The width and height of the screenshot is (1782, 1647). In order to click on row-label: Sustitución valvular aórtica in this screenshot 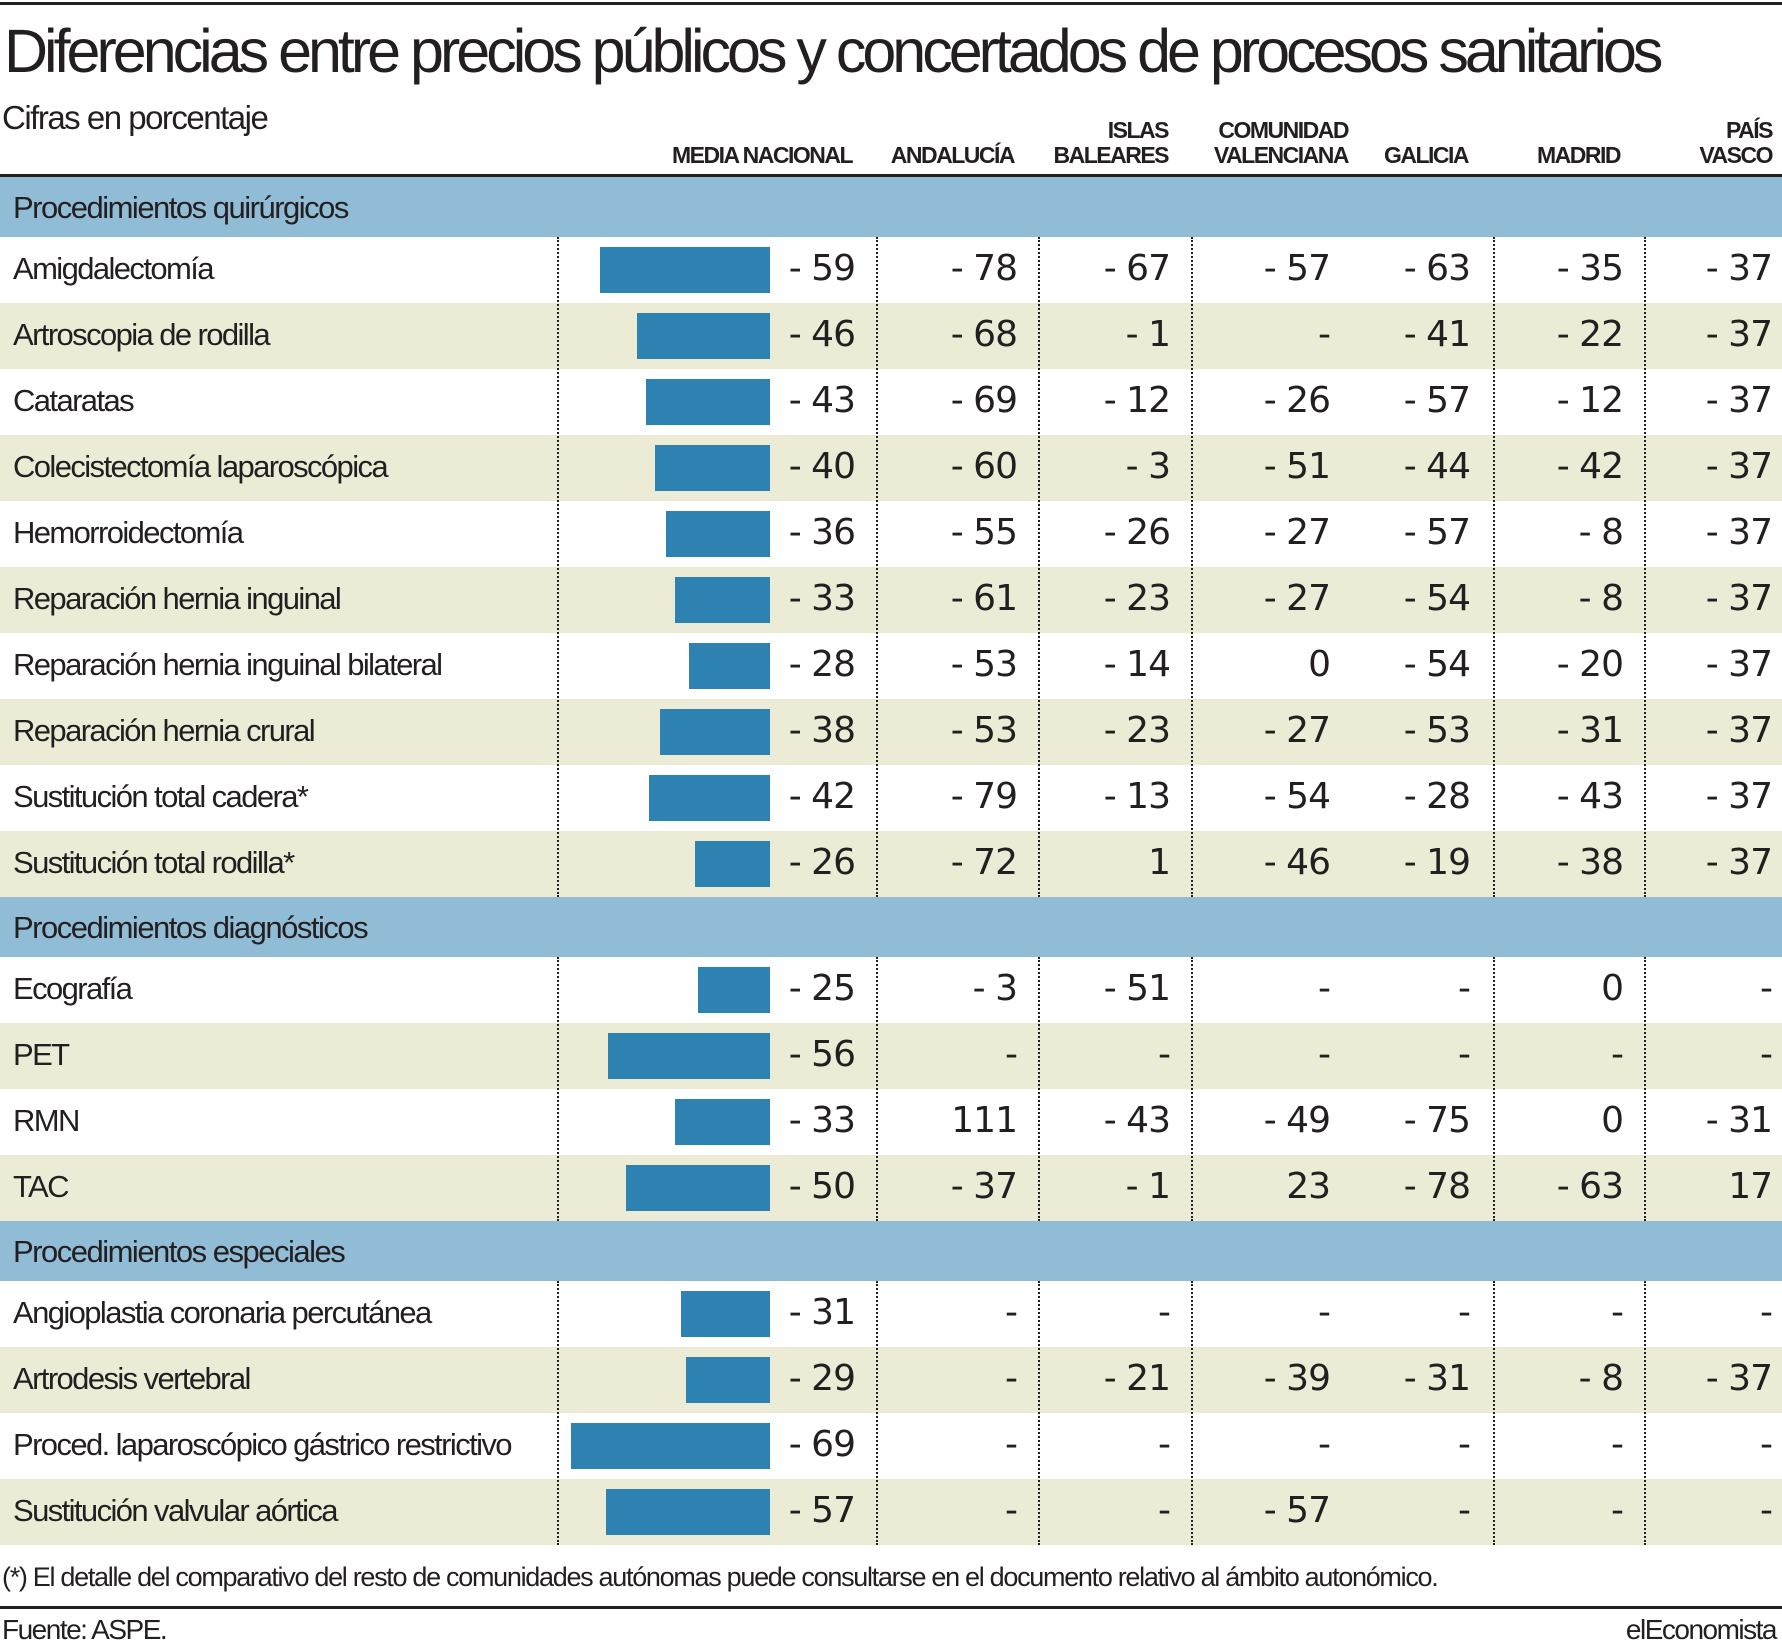, I will do `click(176, 1510)`.